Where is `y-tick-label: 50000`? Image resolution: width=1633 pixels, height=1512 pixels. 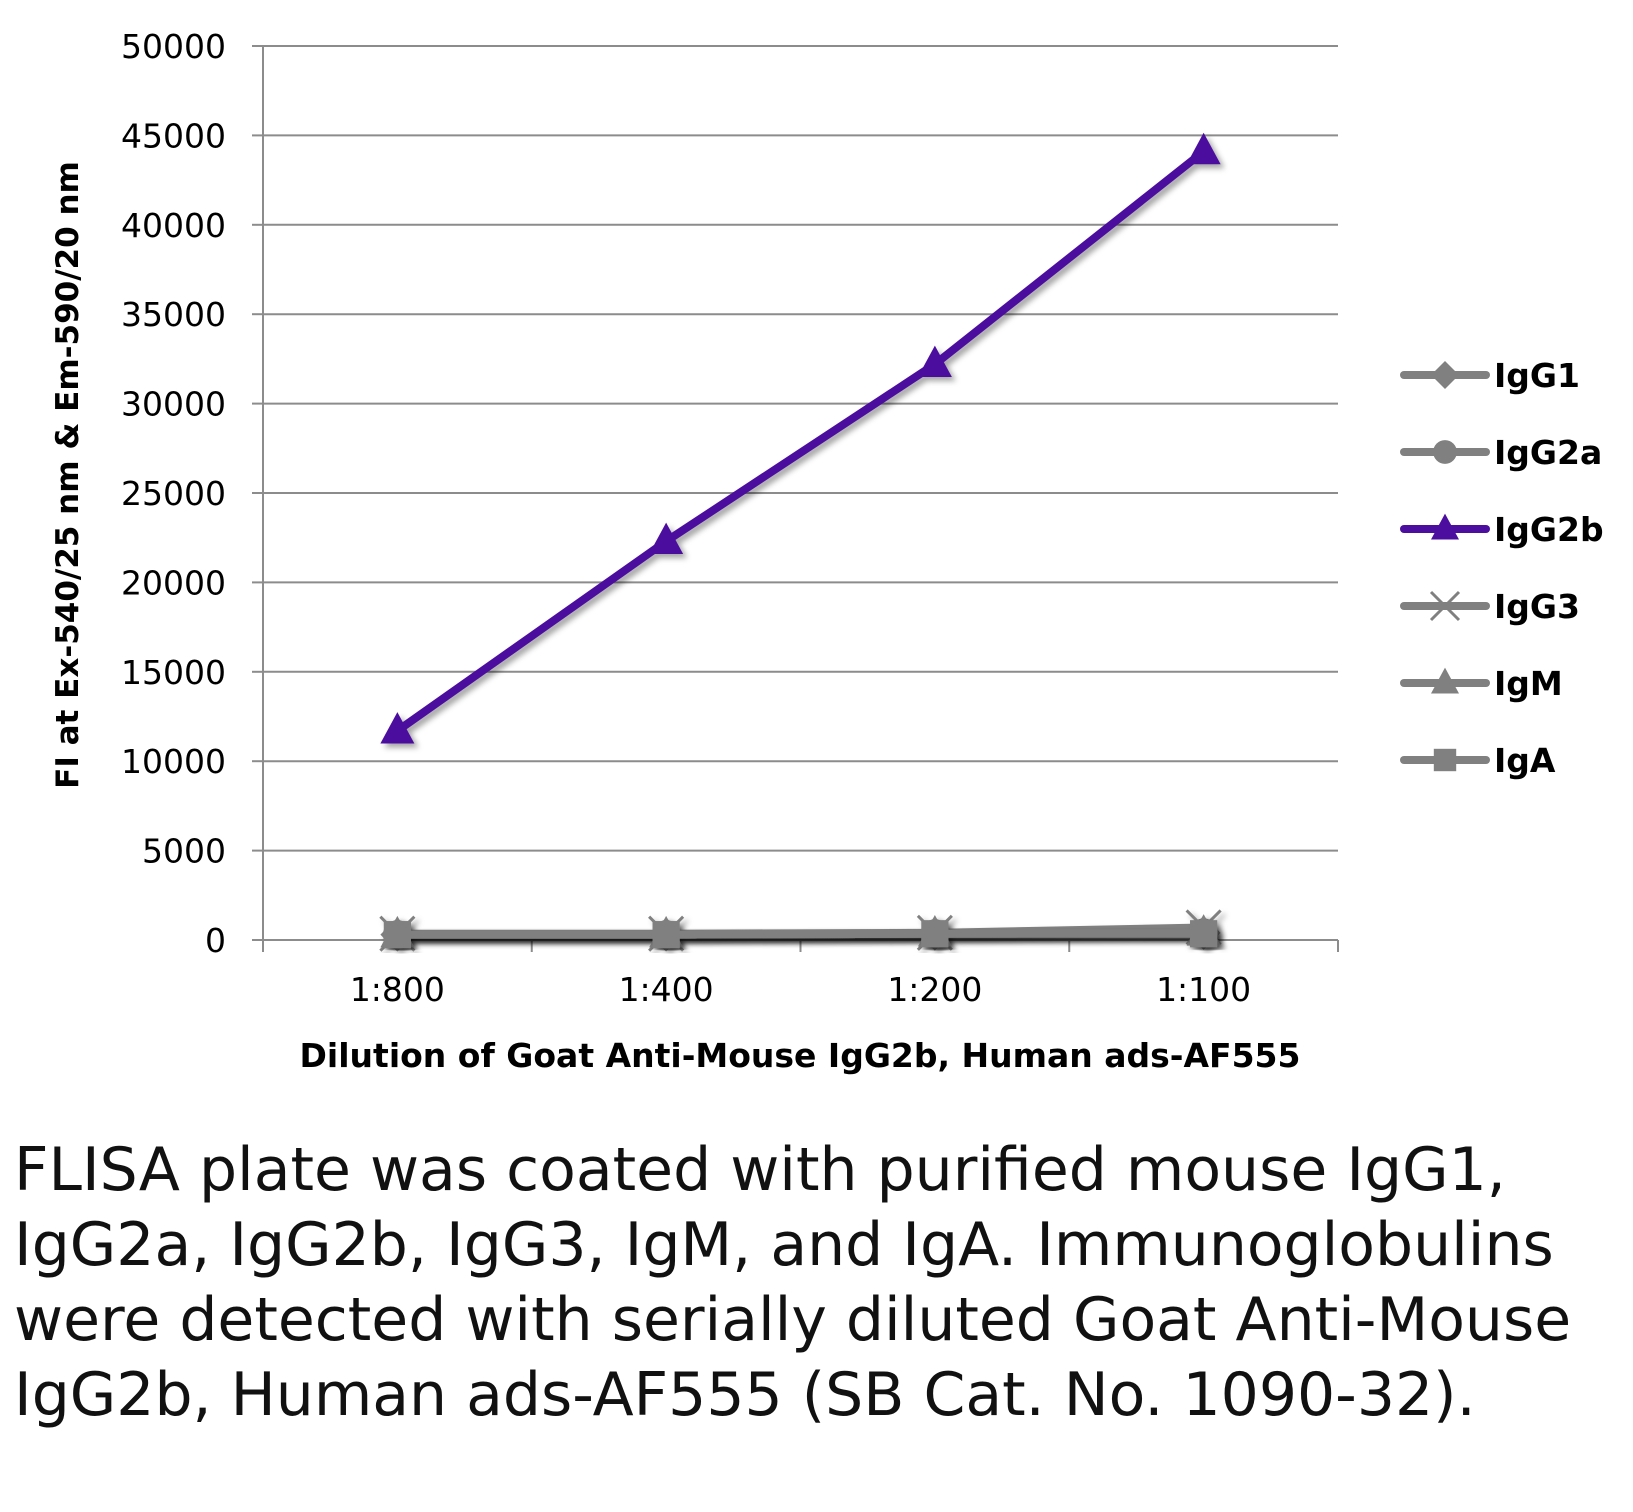 y-tick-label: 50000 is located at coordinates (173, 46).